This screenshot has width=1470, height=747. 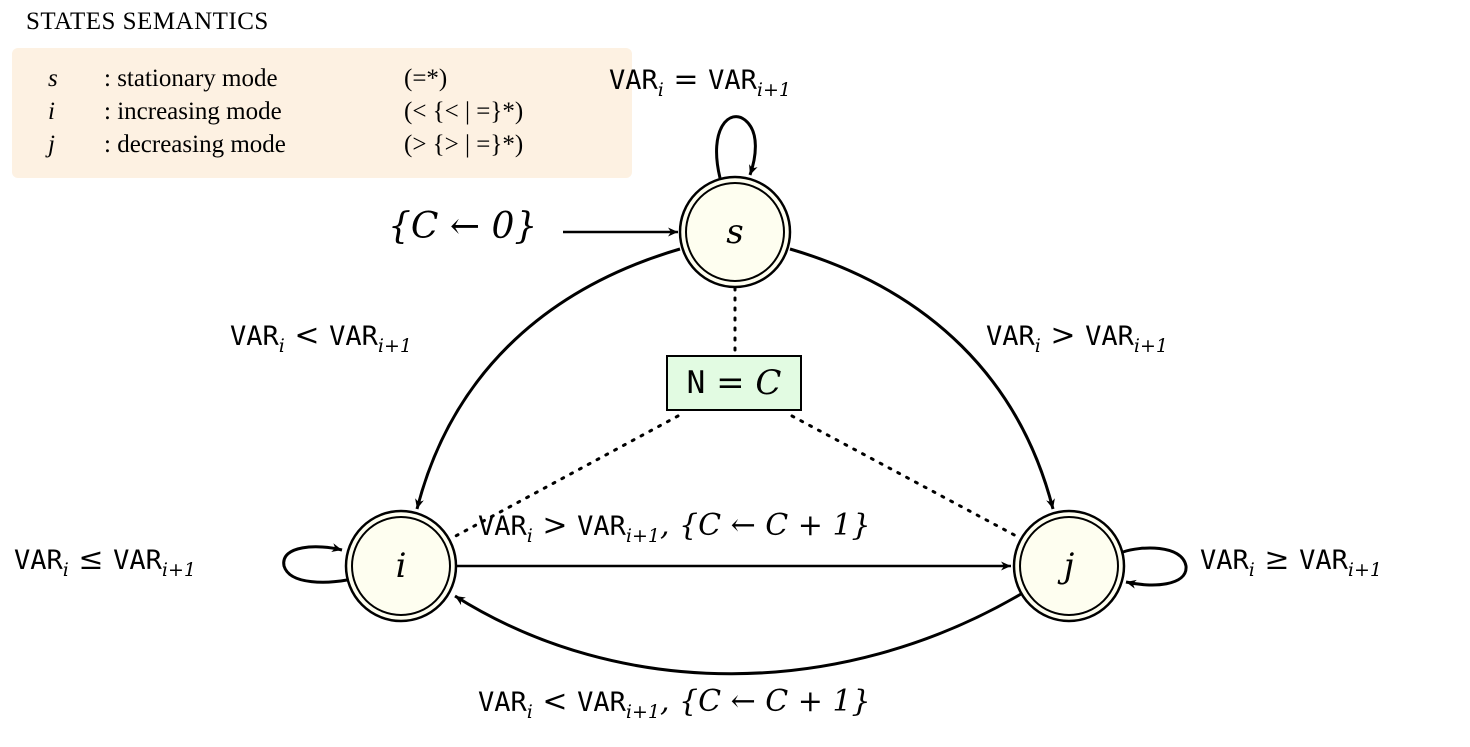 What do you see at coordinates (686, 79) in the screenshot?
I see `label-op: =` at bounding box center [686, 79].